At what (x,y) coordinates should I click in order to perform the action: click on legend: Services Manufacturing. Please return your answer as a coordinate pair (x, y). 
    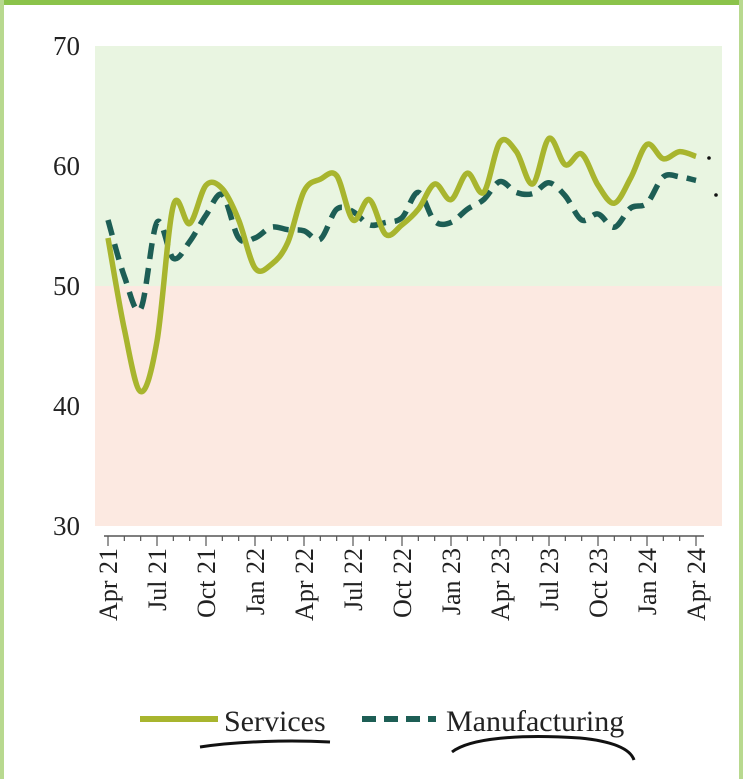
    Looking at the image, I should click on (382, 721).